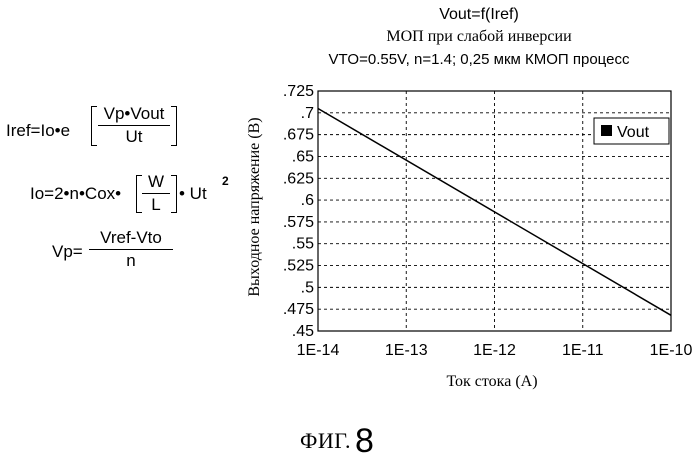  Describe the element at coordinates (303, 156) in the screenshot. I see `y-tick-label: .65` at that location.